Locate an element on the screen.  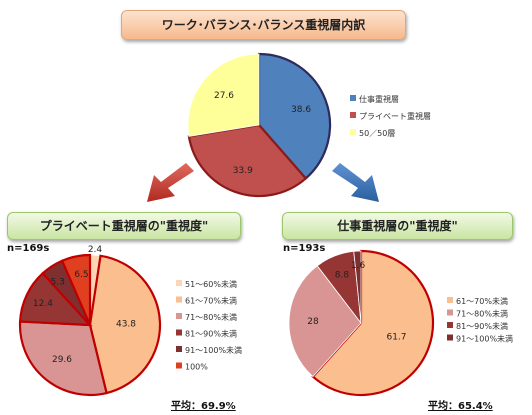
arrow-left-icon is located at coordinates (170, 182).